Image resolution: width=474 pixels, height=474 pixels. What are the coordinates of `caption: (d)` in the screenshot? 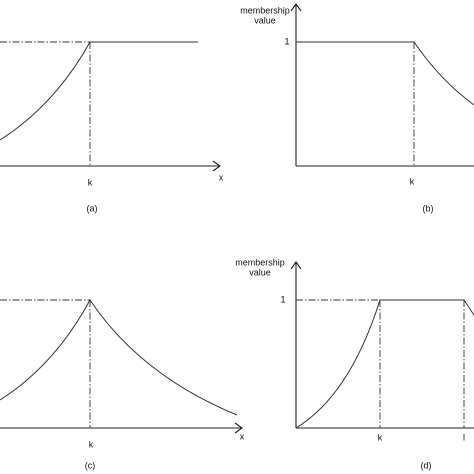 It's located at (426, 465).